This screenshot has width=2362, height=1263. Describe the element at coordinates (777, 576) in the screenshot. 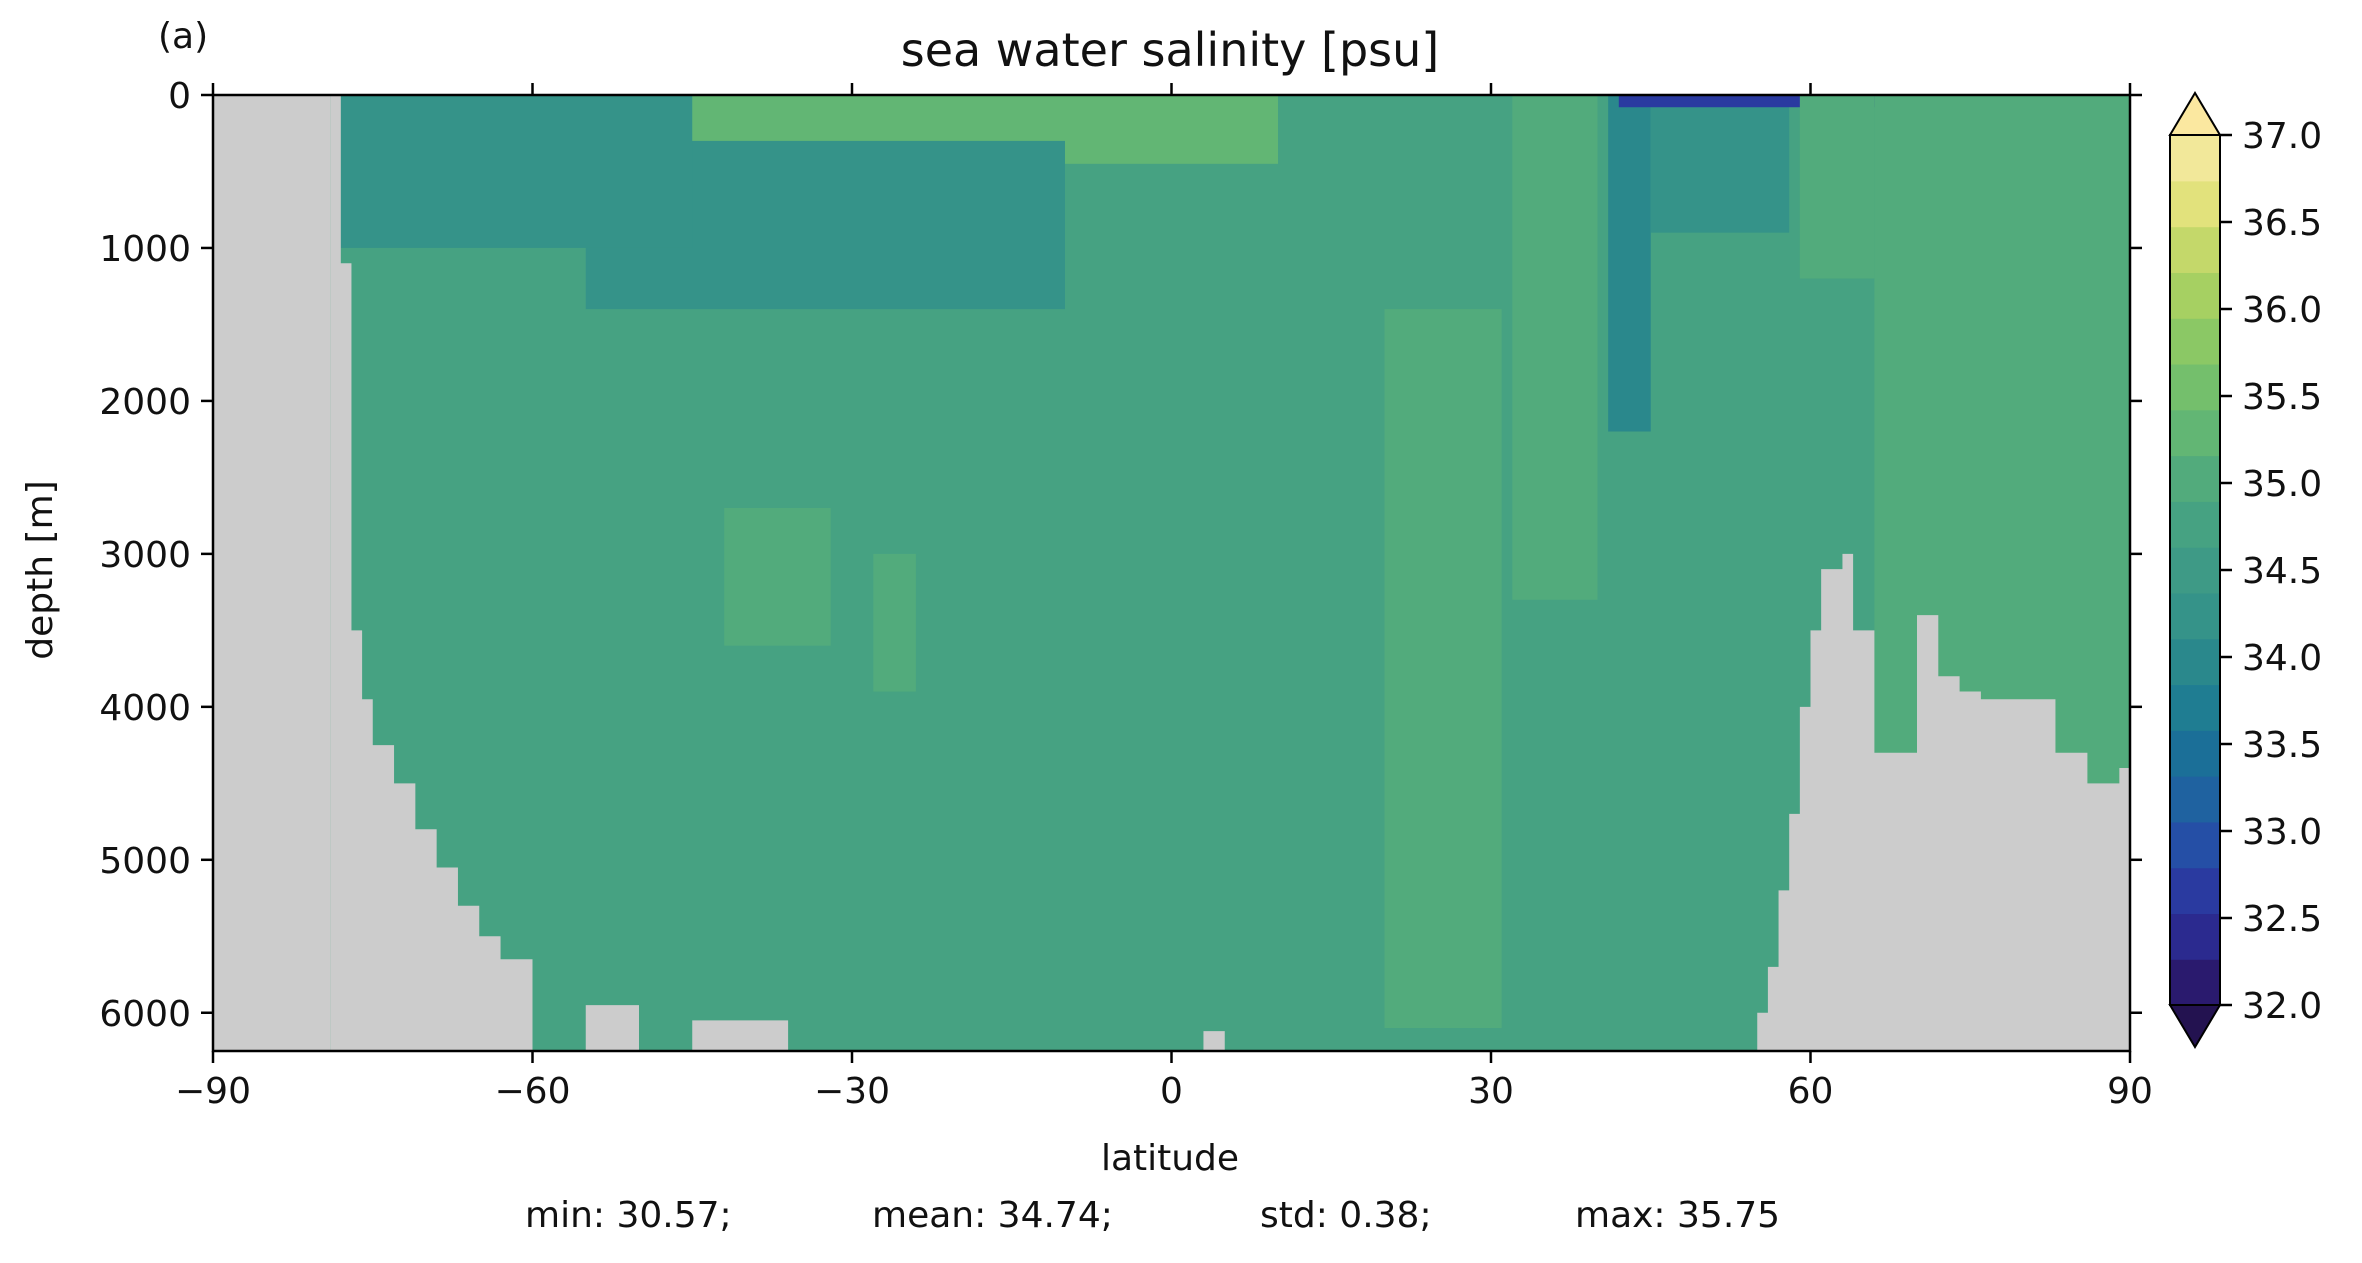

I see `salinity-region-south-deep-saline-patch` at that location.